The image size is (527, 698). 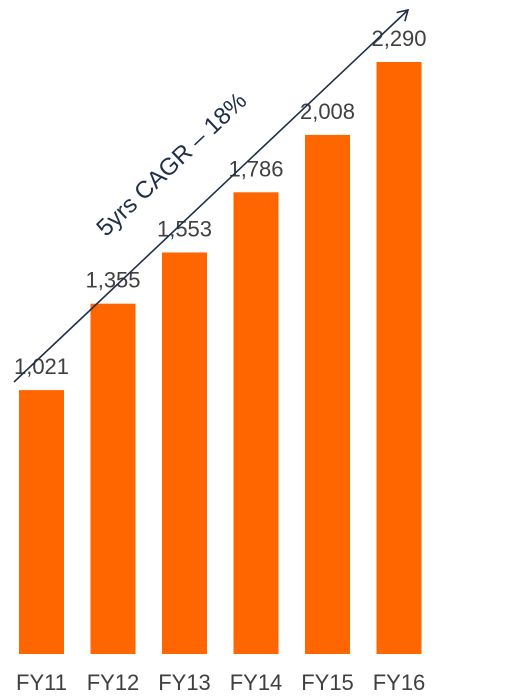 I want to click on category-labels-group: FY11 FY12 FY13 FY14 FY15 FY16, so click(x=220, y=682).